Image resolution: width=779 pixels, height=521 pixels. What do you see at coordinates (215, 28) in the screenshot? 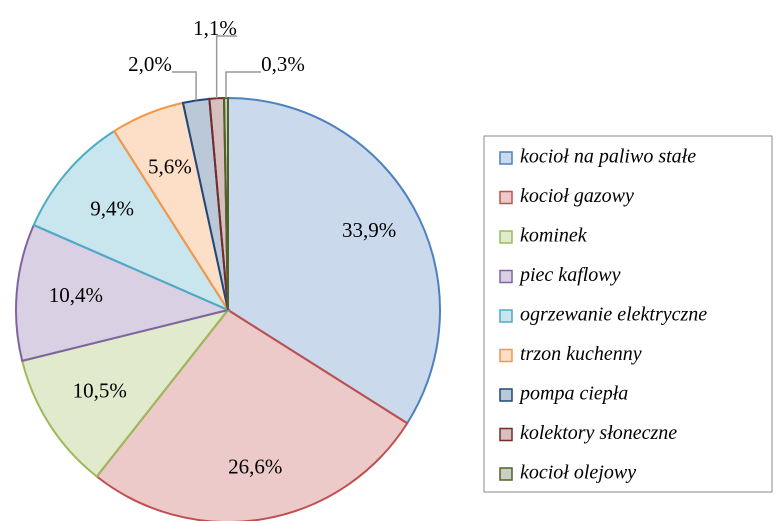
I see `data-label: 1,1%` at bounding box center [215, 28].